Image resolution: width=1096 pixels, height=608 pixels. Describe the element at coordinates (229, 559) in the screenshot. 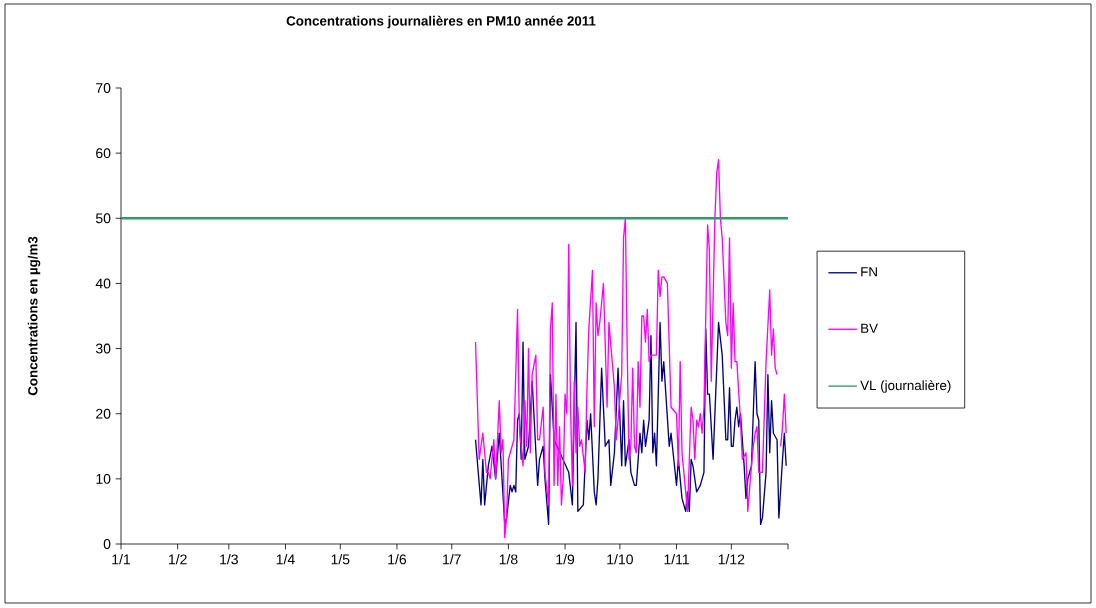

I see `x-tick-label: 1/3` at that location.